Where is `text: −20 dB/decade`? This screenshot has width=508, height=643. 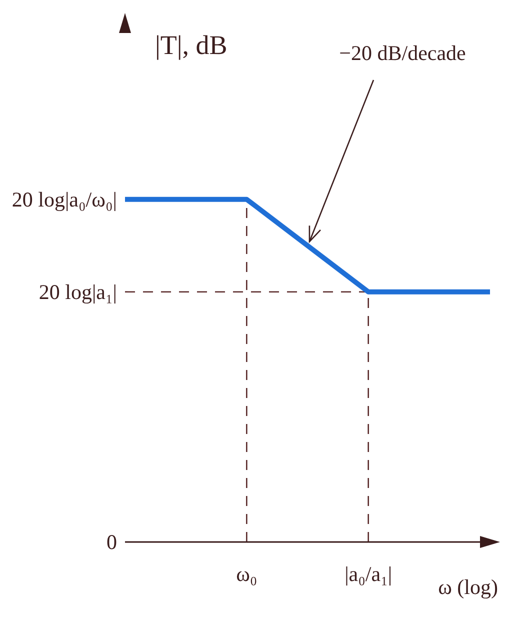
text: −20 dB/decade is located at coordinates (402, 53).